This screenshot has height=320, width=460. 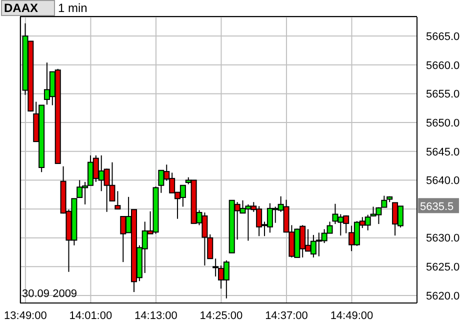 What do you see at coordinates (90, 315) in the screenshot?
I see `x-tick-label: 14:01:00` at bounding box center [90, 315].